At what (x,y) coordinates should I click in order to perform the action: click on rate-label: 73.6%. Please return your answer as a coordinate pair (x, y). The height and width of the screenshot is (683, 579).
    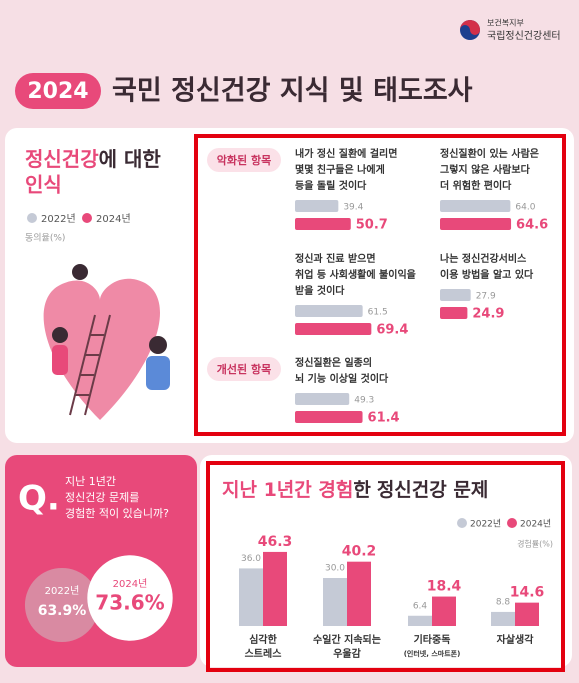
    Looking at the image, I should click on (129, 603).